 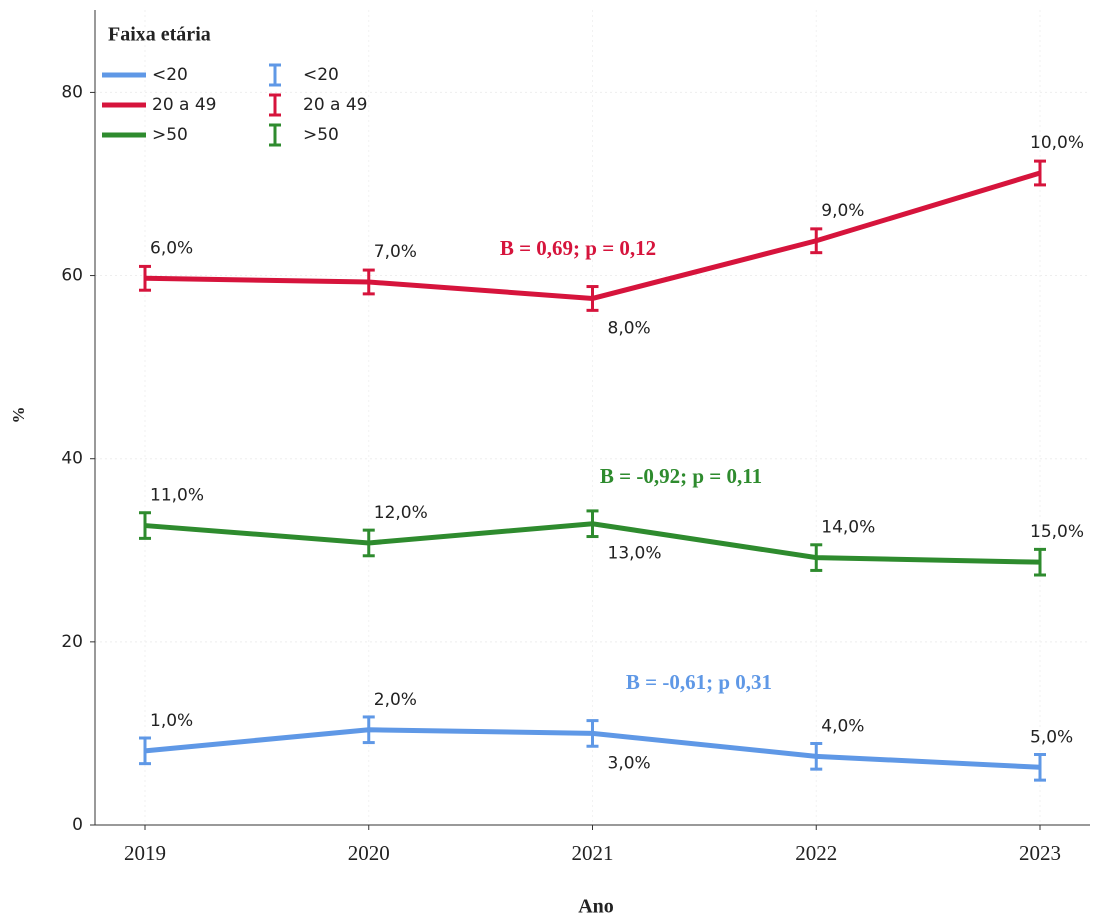 I want to click on y-tick-label: 80, so click(x=72, y=92).